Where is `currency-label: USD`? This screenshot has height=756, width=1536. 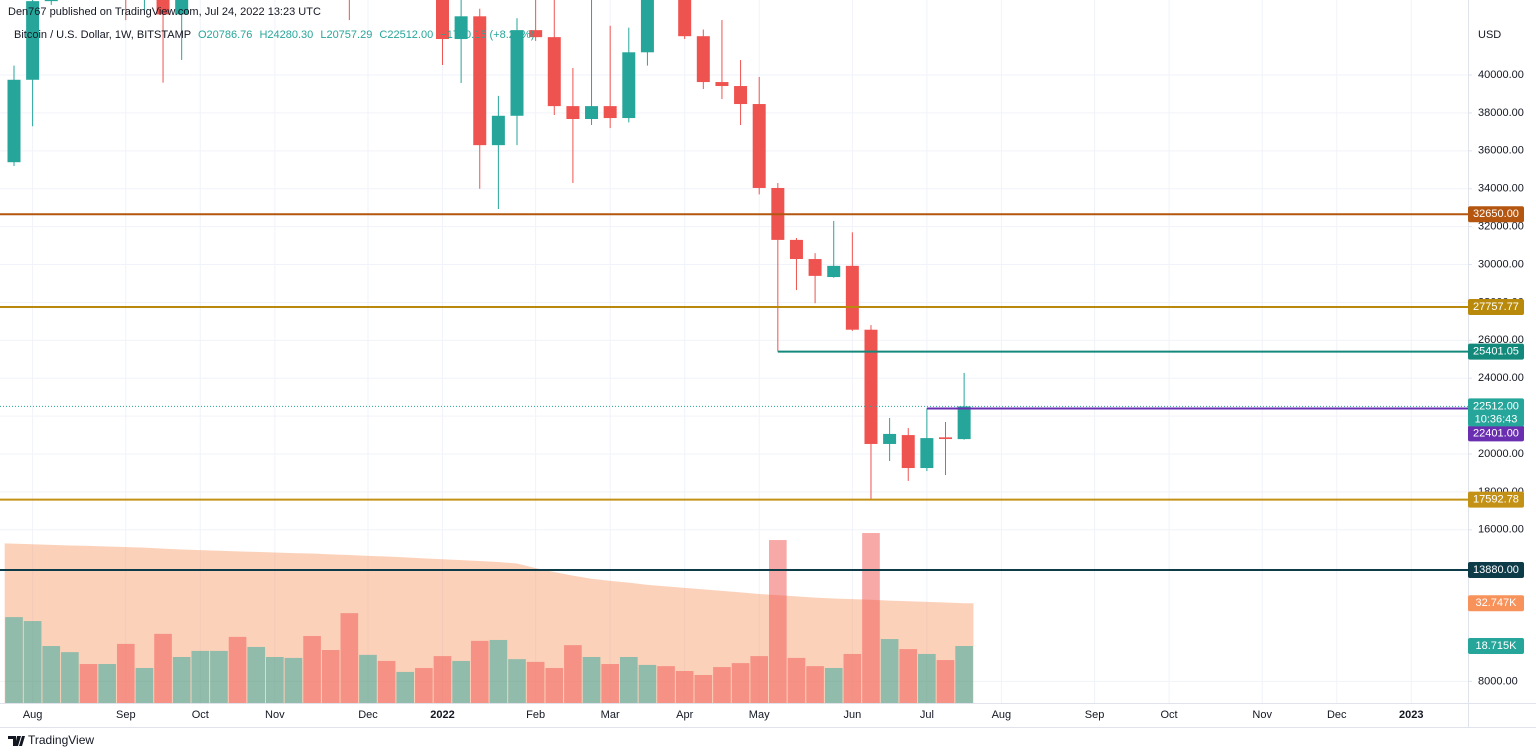 currency-label: USD is located at coordinates (1489, 35).